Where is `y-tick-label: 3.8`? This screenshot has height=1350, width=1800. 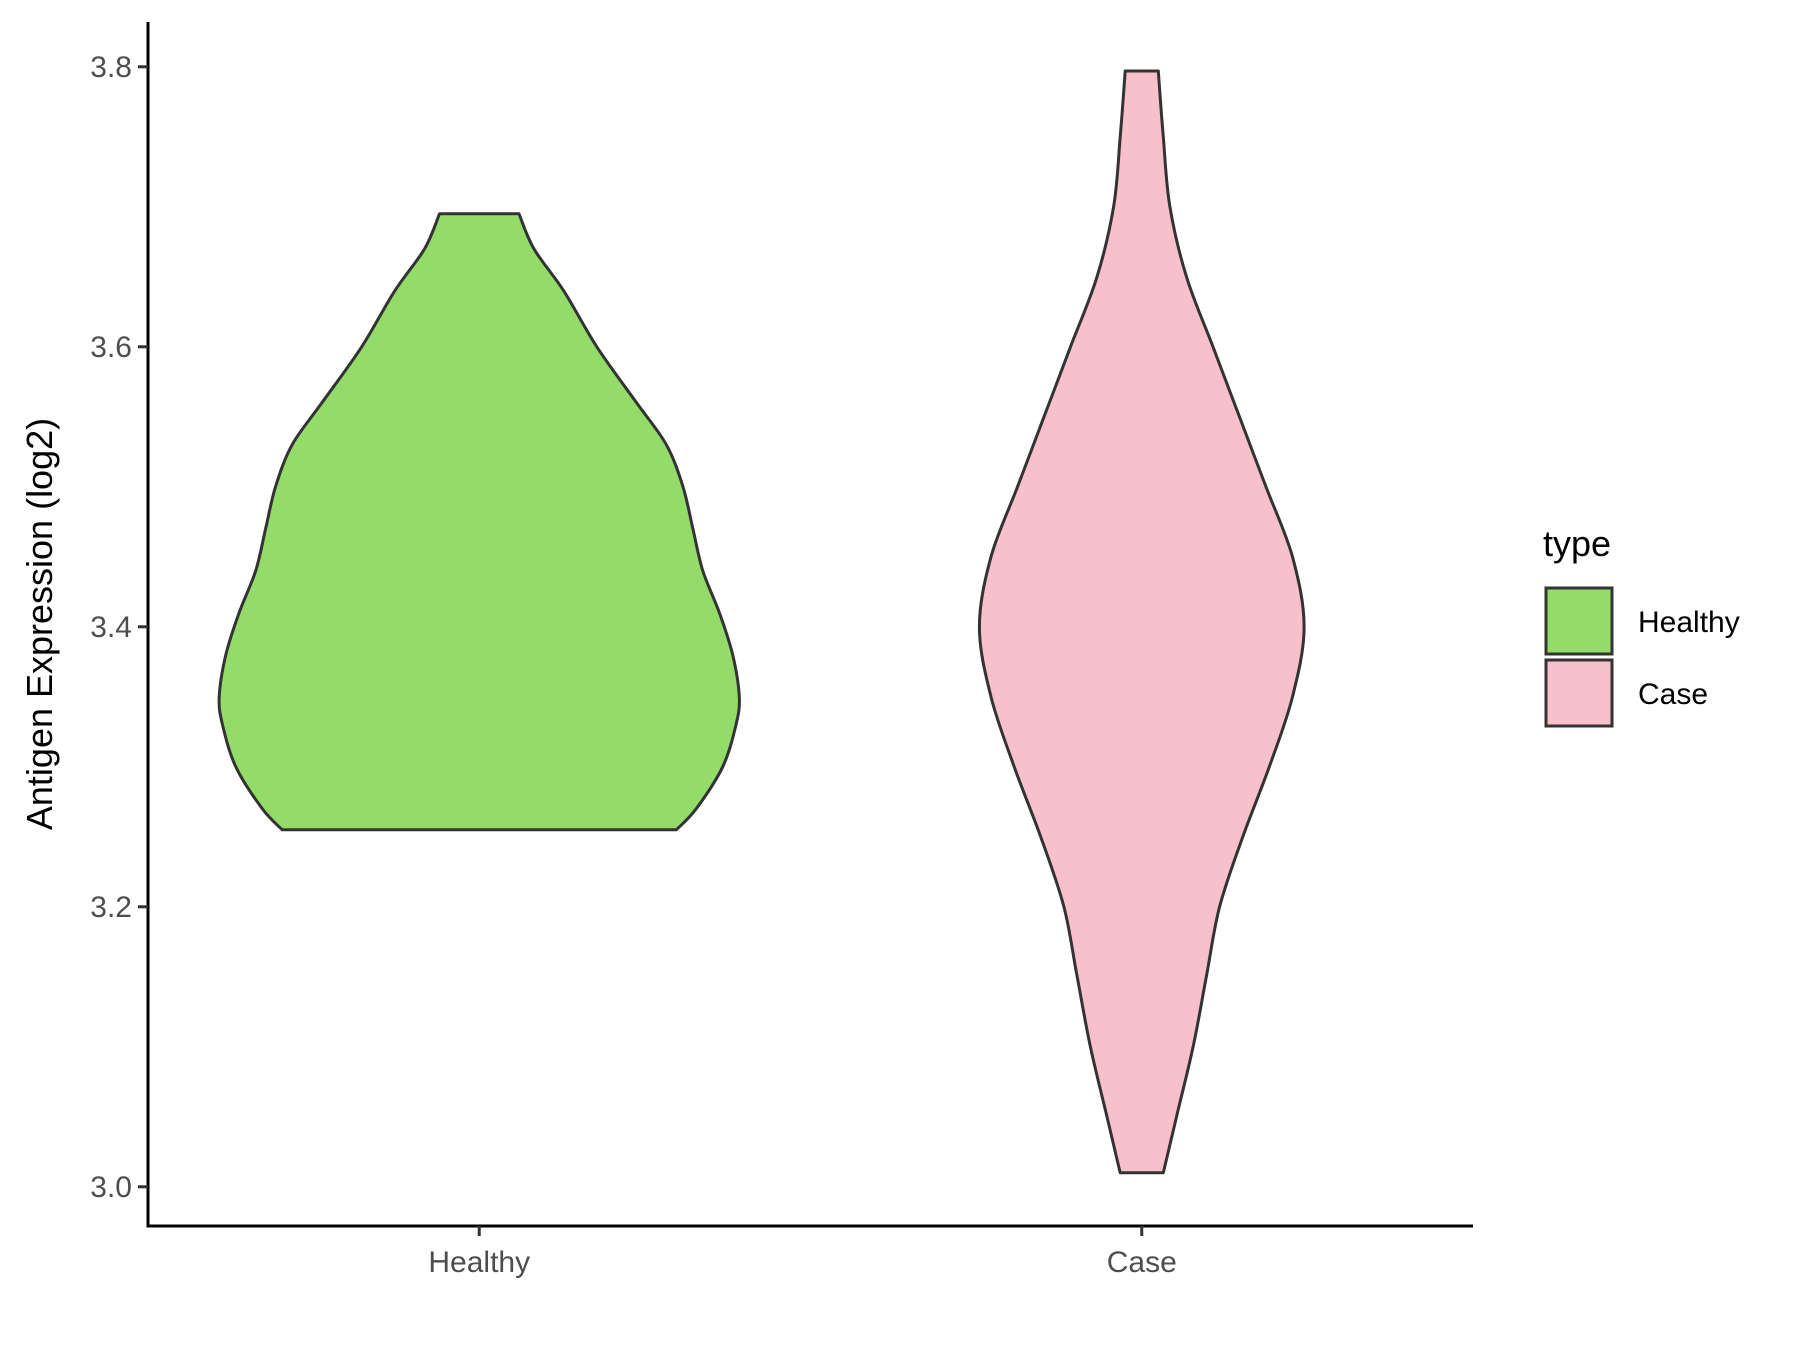
y-tick-label: 3.8 is located at coordinates (111, 67).